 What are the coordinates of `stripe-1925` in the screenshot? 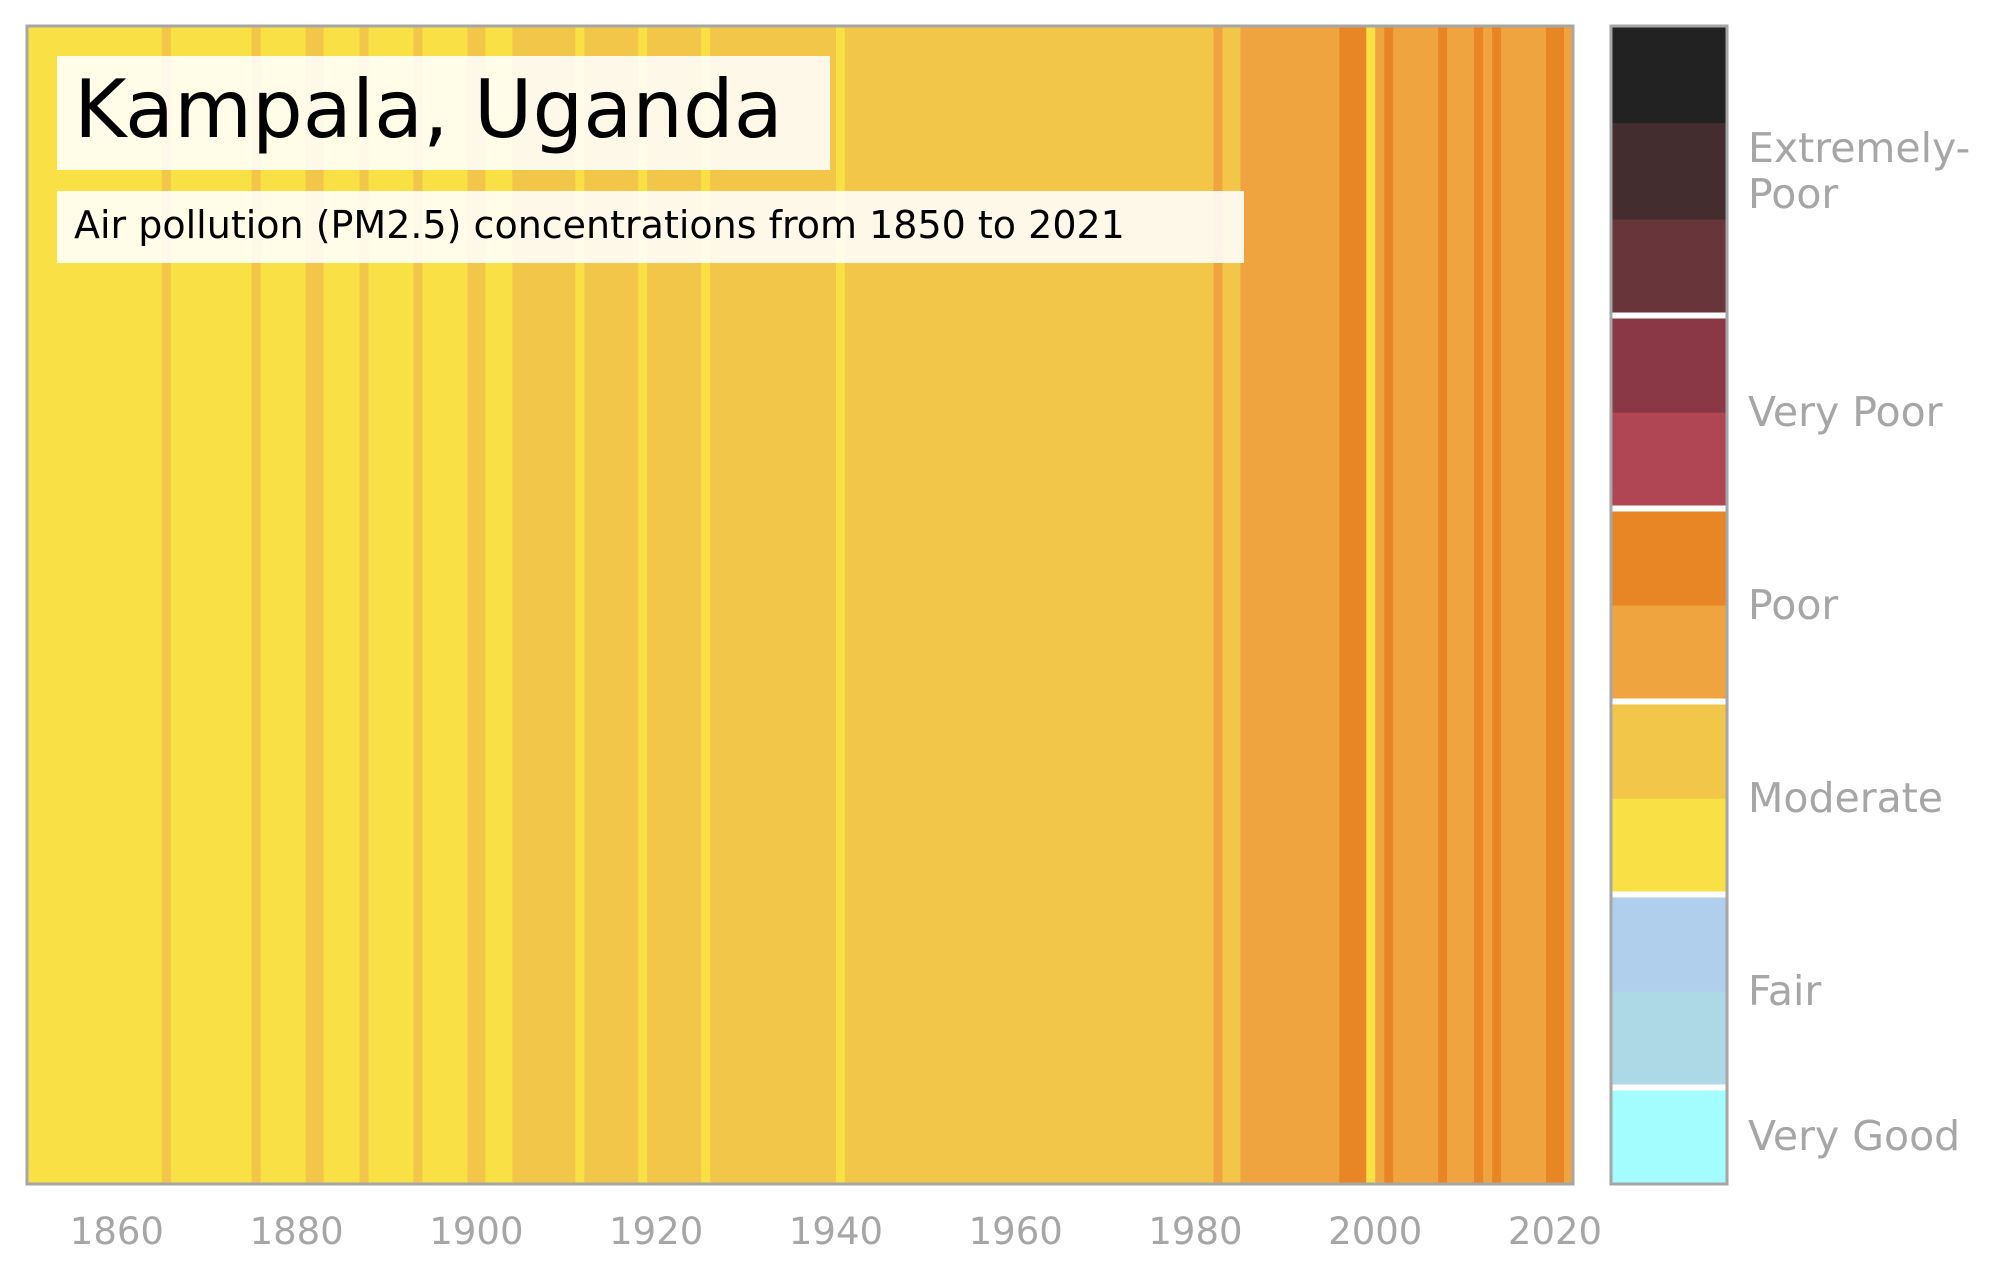 It's located at (706, 605).